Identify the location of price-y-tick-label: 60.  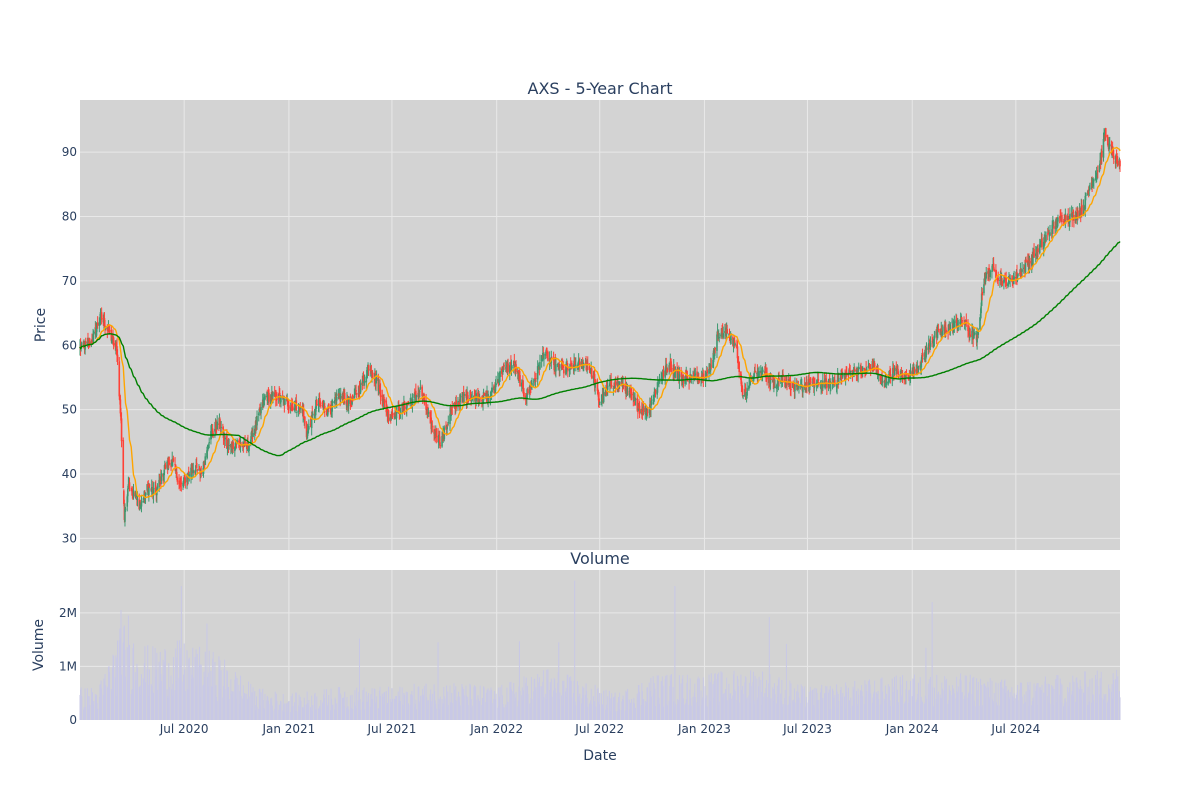
(69, 345).